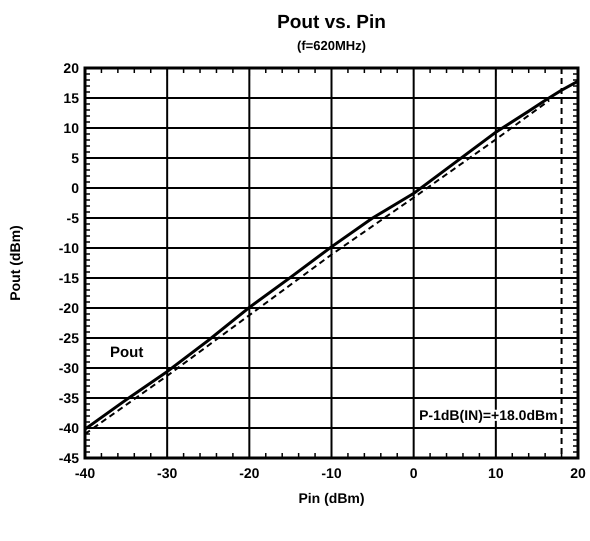 The width and height of the screenshot is (590, 541). What do you see at coordinates (69, 278) in the screenshot?
I see `y-tick-label: -15` at bounding box center [69, 278].